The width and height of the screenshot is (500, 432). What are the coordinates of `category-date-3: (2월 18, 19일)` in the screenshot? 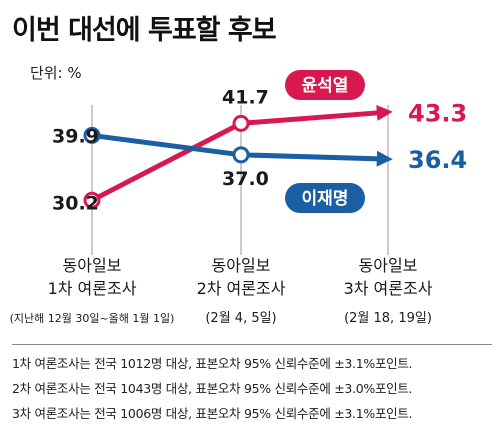 It's located at (388, 318).